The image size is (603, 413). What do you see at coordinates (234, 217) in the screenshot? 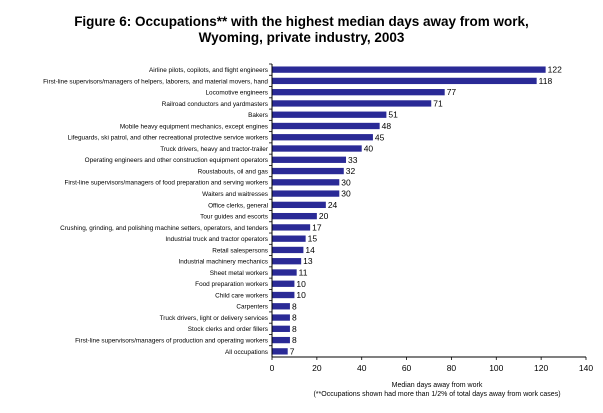
I see `category-label: Tour guides and escorts` at bounding box center [234, 217].